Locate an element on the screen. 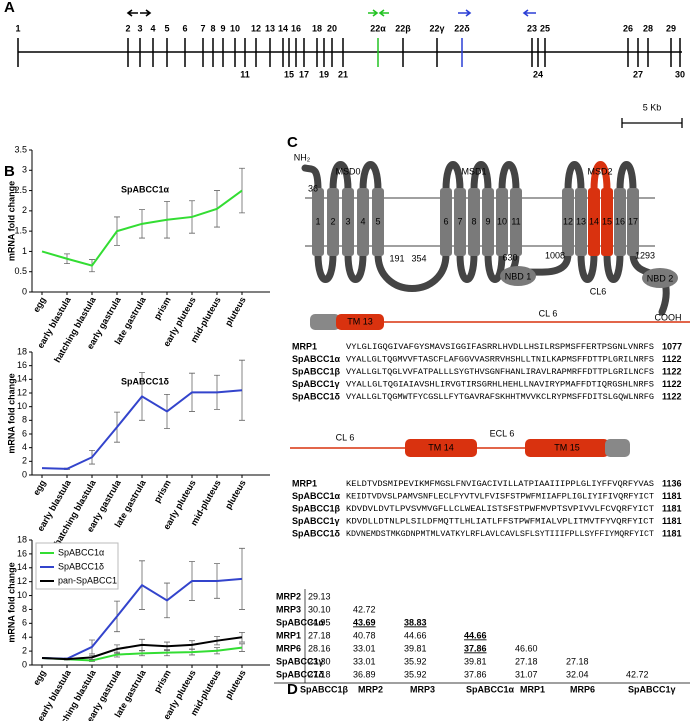 This screenshot has width=695, height=721. column-label: MRP2 is located at coordinates (370, 689).